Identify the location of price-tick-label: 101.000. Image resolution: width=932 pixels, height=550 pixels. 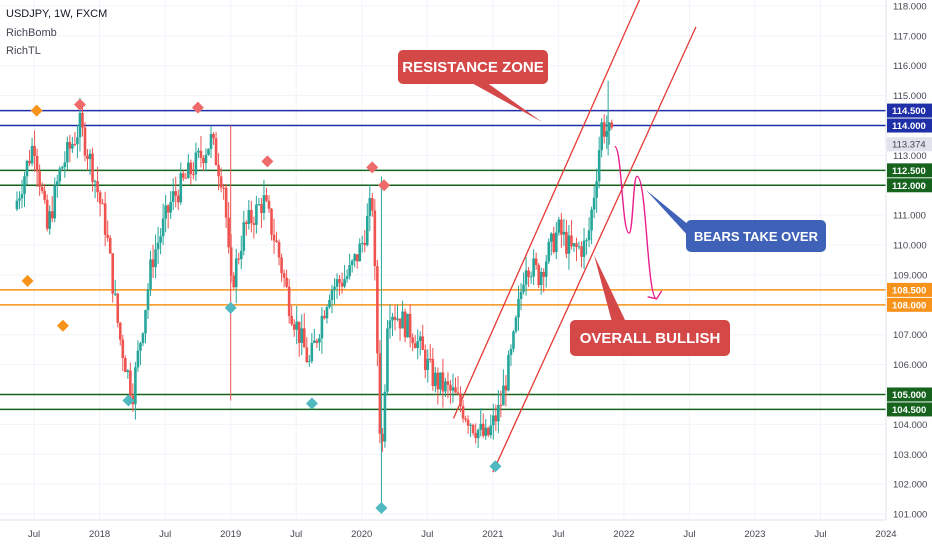
(910, 515).